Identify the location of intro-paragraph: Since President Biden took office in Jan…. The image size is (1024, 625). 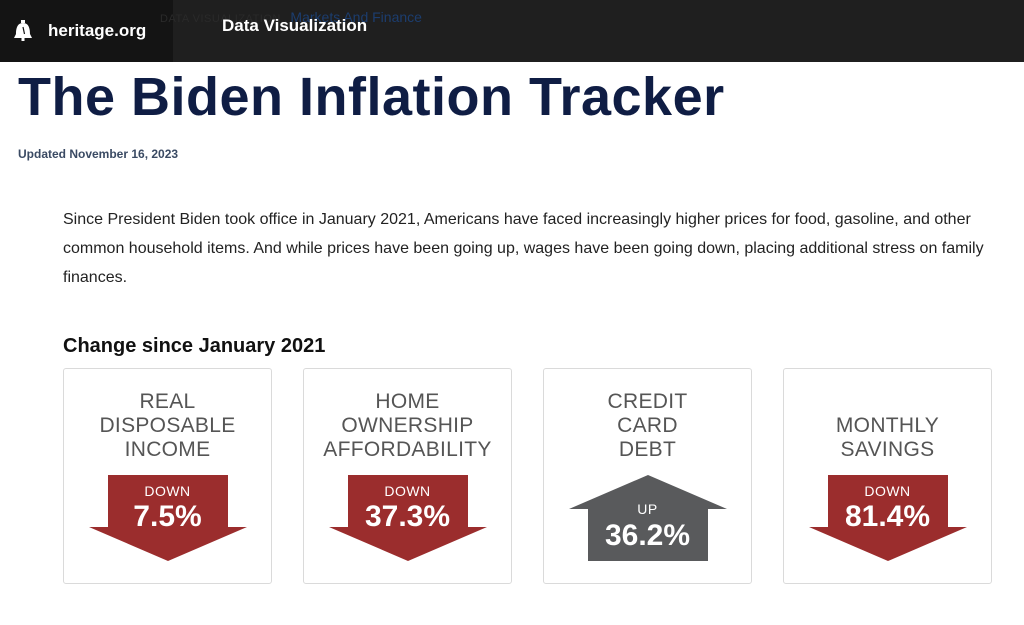
(523, 248).